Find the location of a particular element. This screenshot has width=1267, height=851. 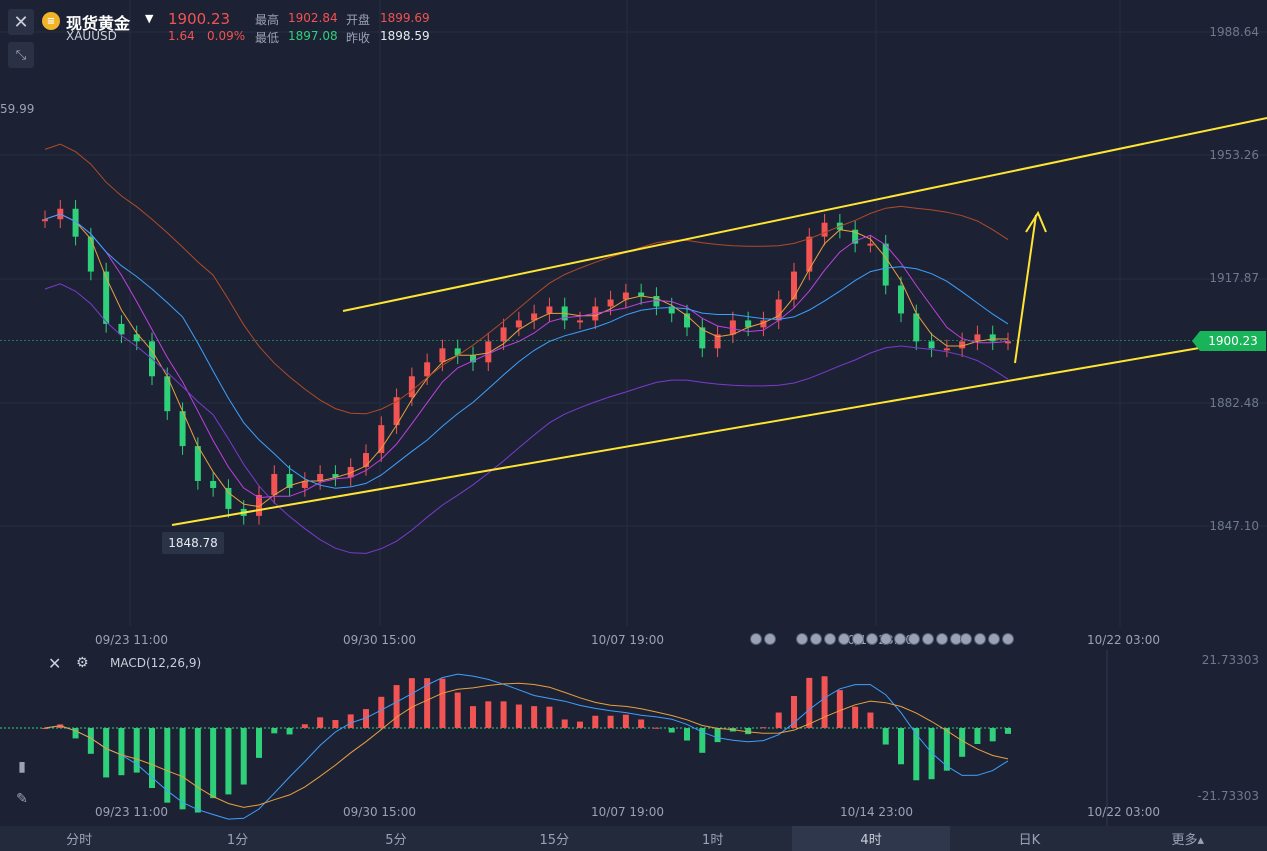

tab-more: 更多▴ is located at coordinates (1188, 840).